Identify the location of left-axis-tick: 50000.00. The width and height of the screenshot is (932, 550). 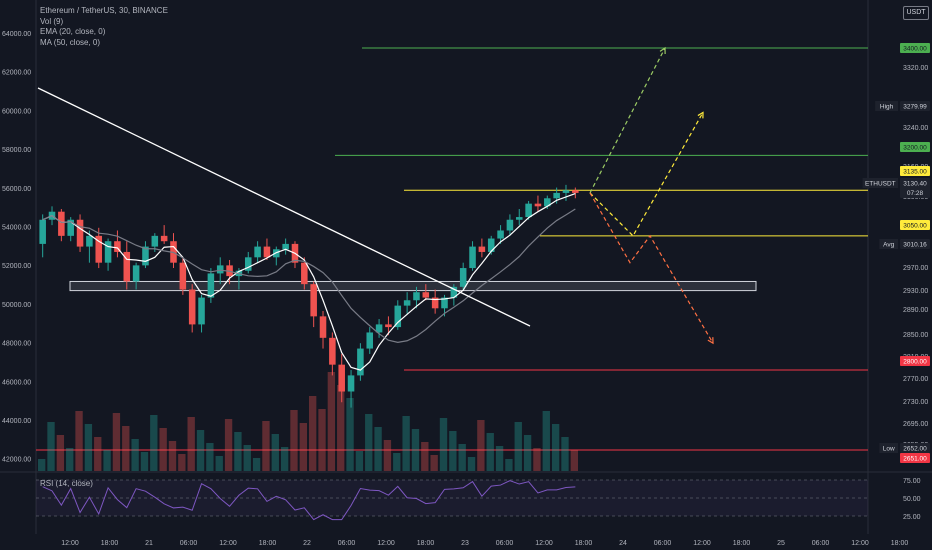
(16, 305).